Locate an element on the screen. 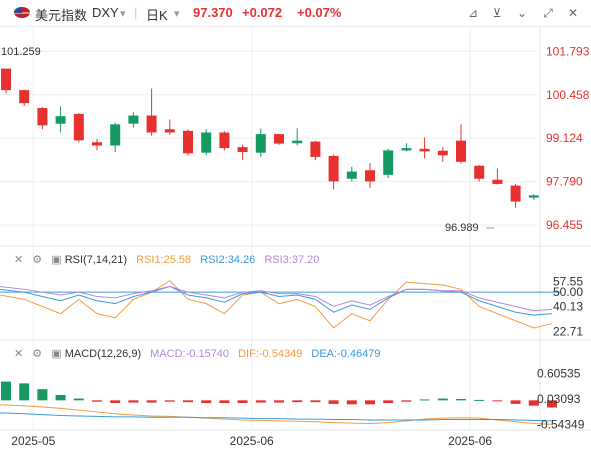 The image size is (591, 457). price-tick-label: 100.458 is located at coordinates (568, 95).